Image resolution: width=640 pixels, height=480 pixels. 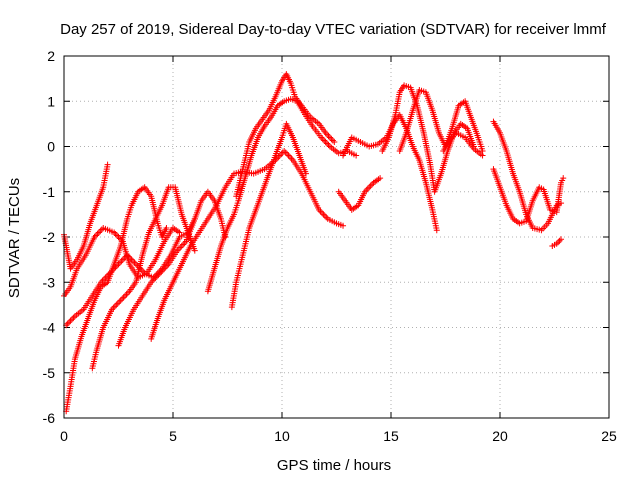 I want to click on series-arc10, so click(x=285, y=135).